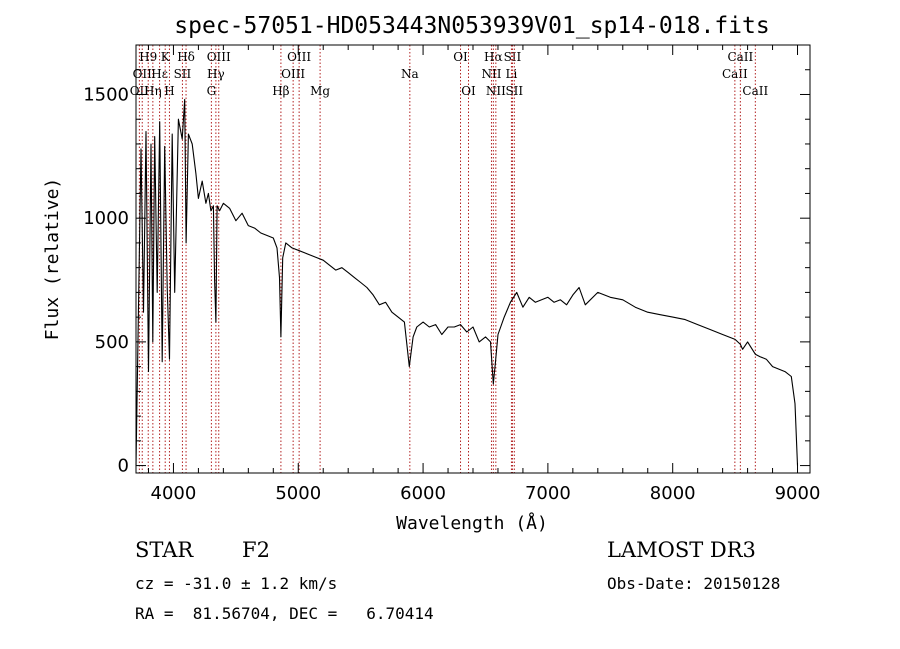 This screenshot has width=900, height=649. What do you see at coordinates (673, 493) in the screenshot?
I see `x-tick-label: 8000` at bounding box center [673, 493].